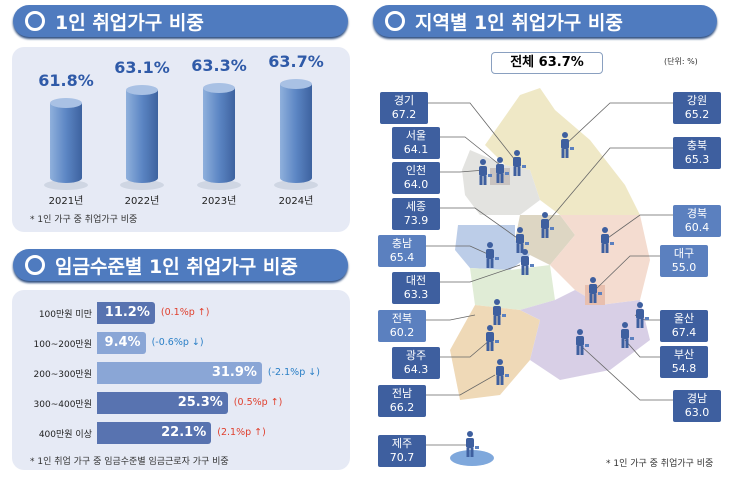 The height and width of the screenshot is (478, 730). I want to click on region-value: 70.7, so click(402, 457).